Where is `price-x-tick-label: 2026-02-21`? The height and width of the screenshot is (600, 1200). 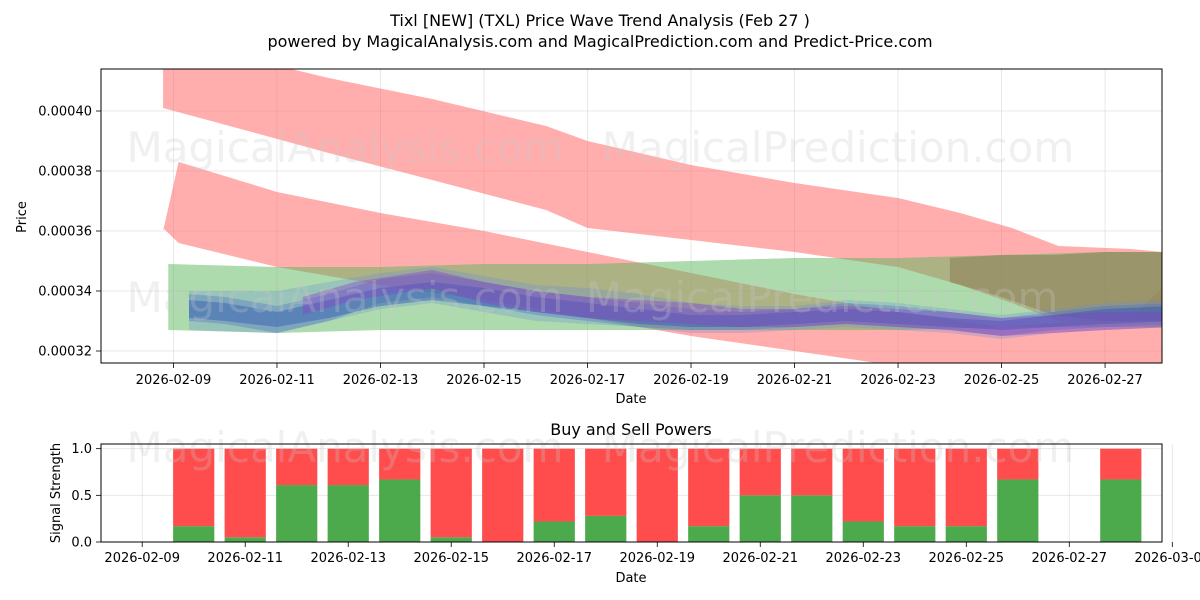 price-x-tick-label: 2026-02-21 is located at coordinates (795, 380).